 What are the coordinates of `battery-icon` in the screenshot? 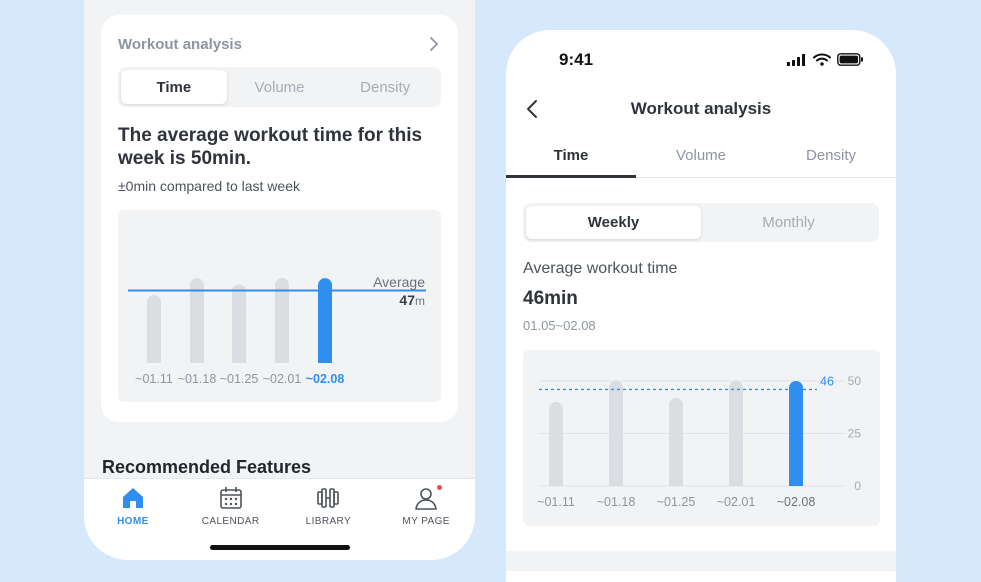 It's located at (850, 59).